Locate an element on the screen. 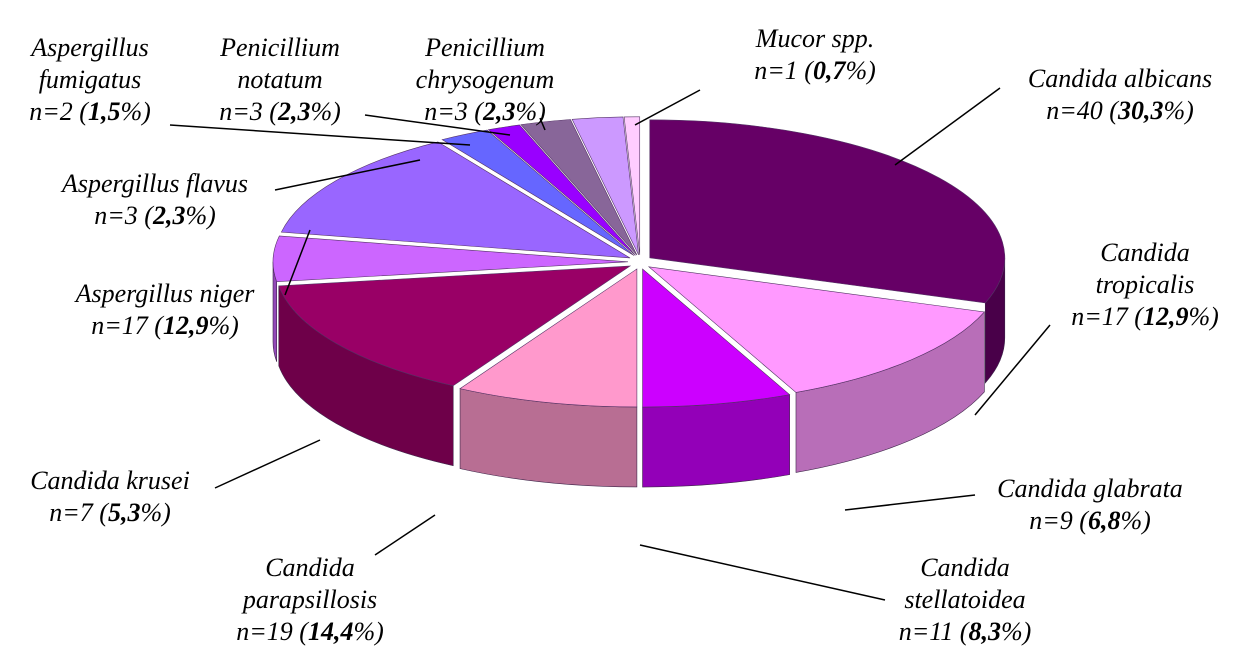 Image resolution: width=1237 pixels, height=650 pixels. value-label: n=19 (14,4%) is located at coordinates (310, 631).